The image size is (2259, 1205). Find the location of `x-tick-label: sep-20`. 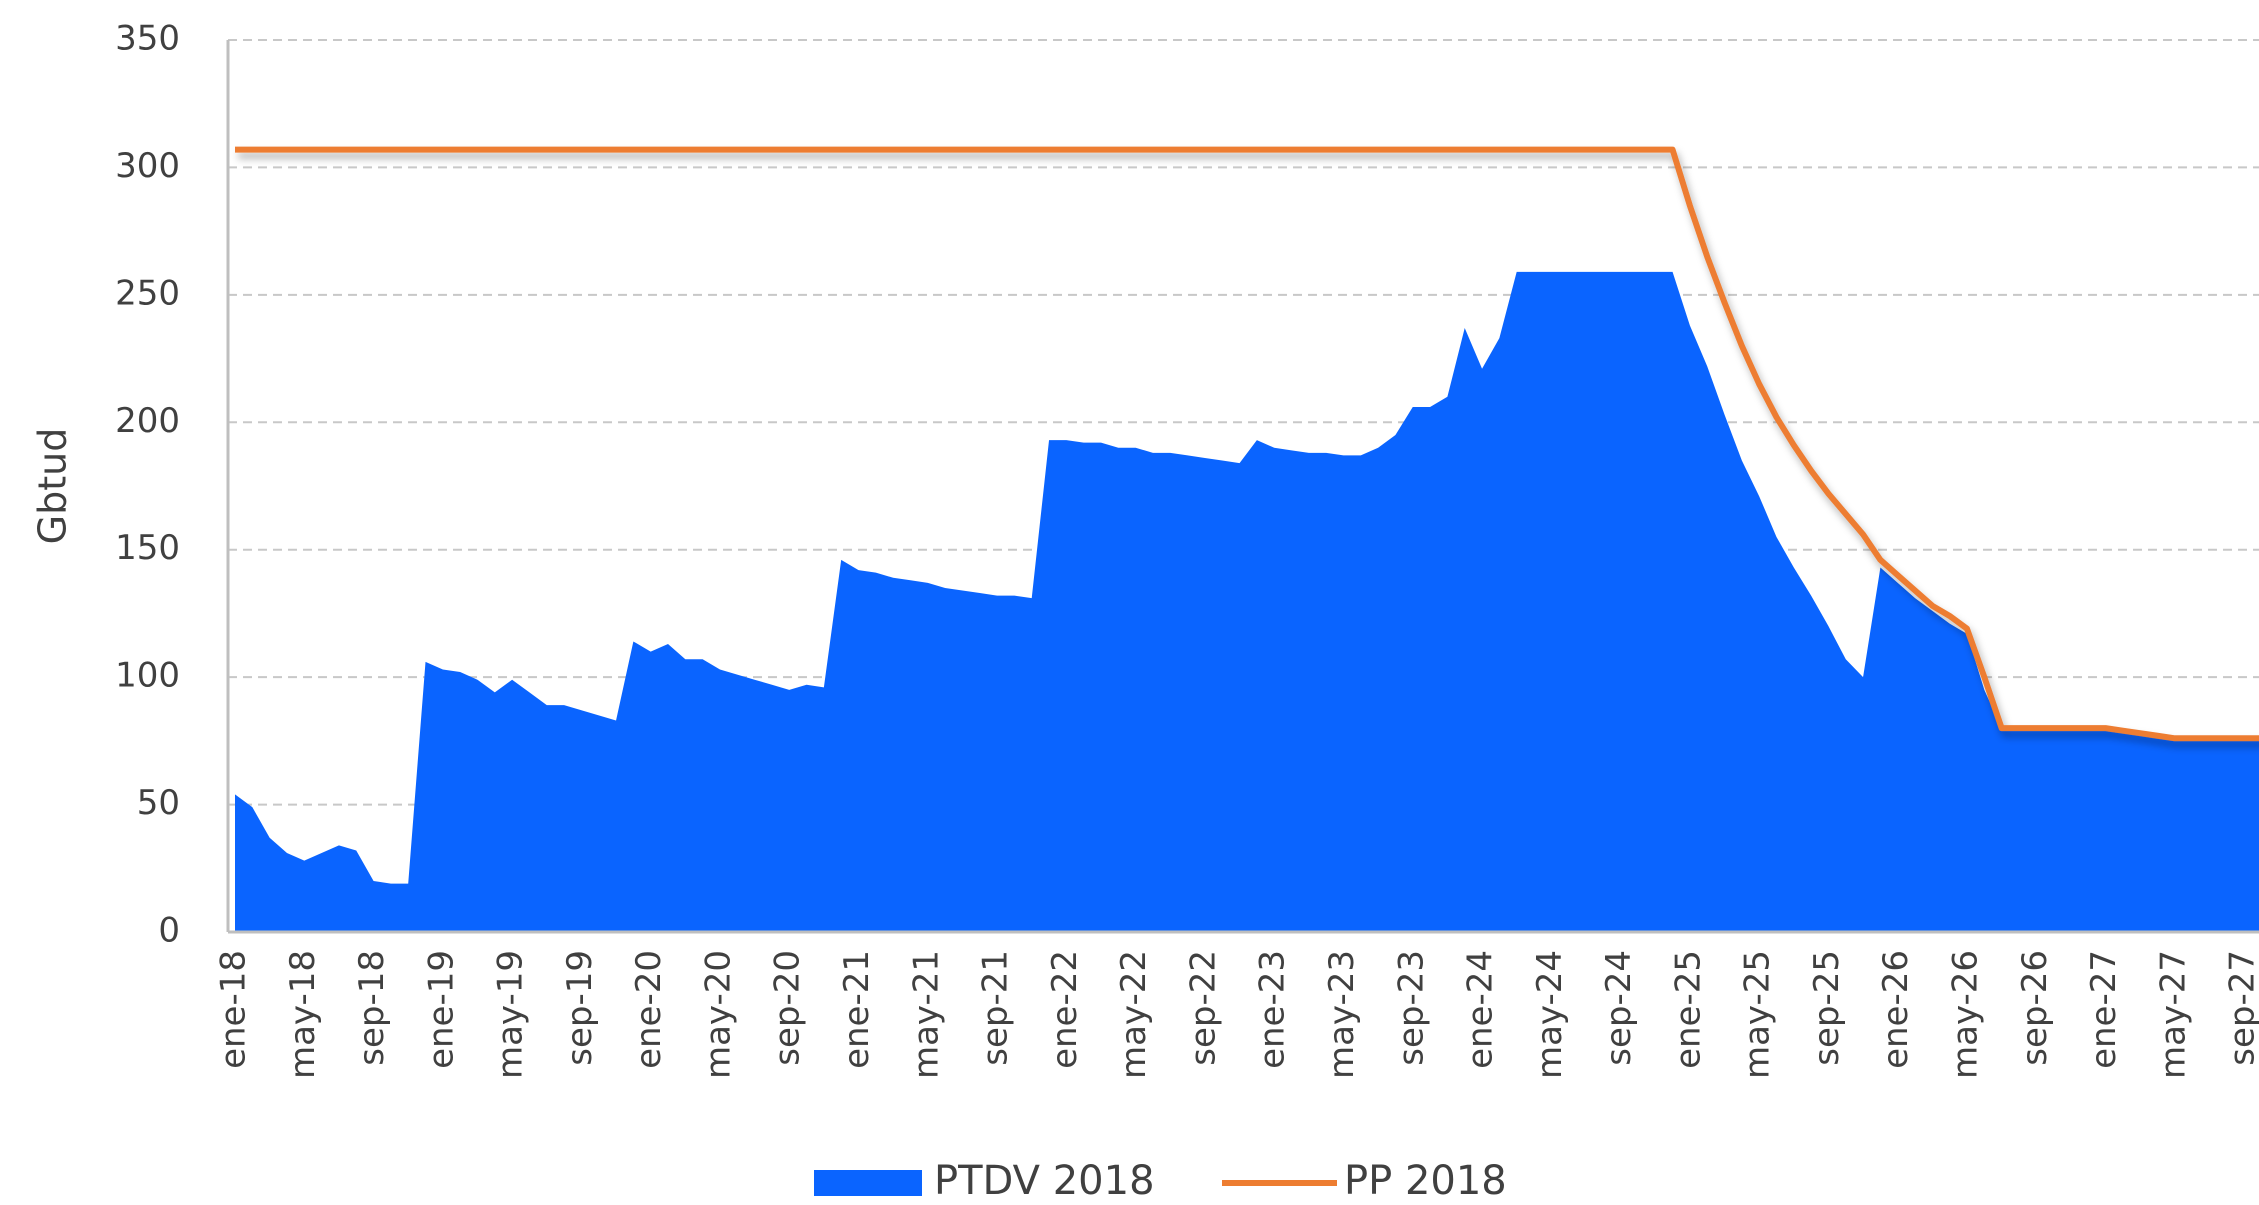

x-tick-label: sep-20 is located at coordinates (788, 1008).